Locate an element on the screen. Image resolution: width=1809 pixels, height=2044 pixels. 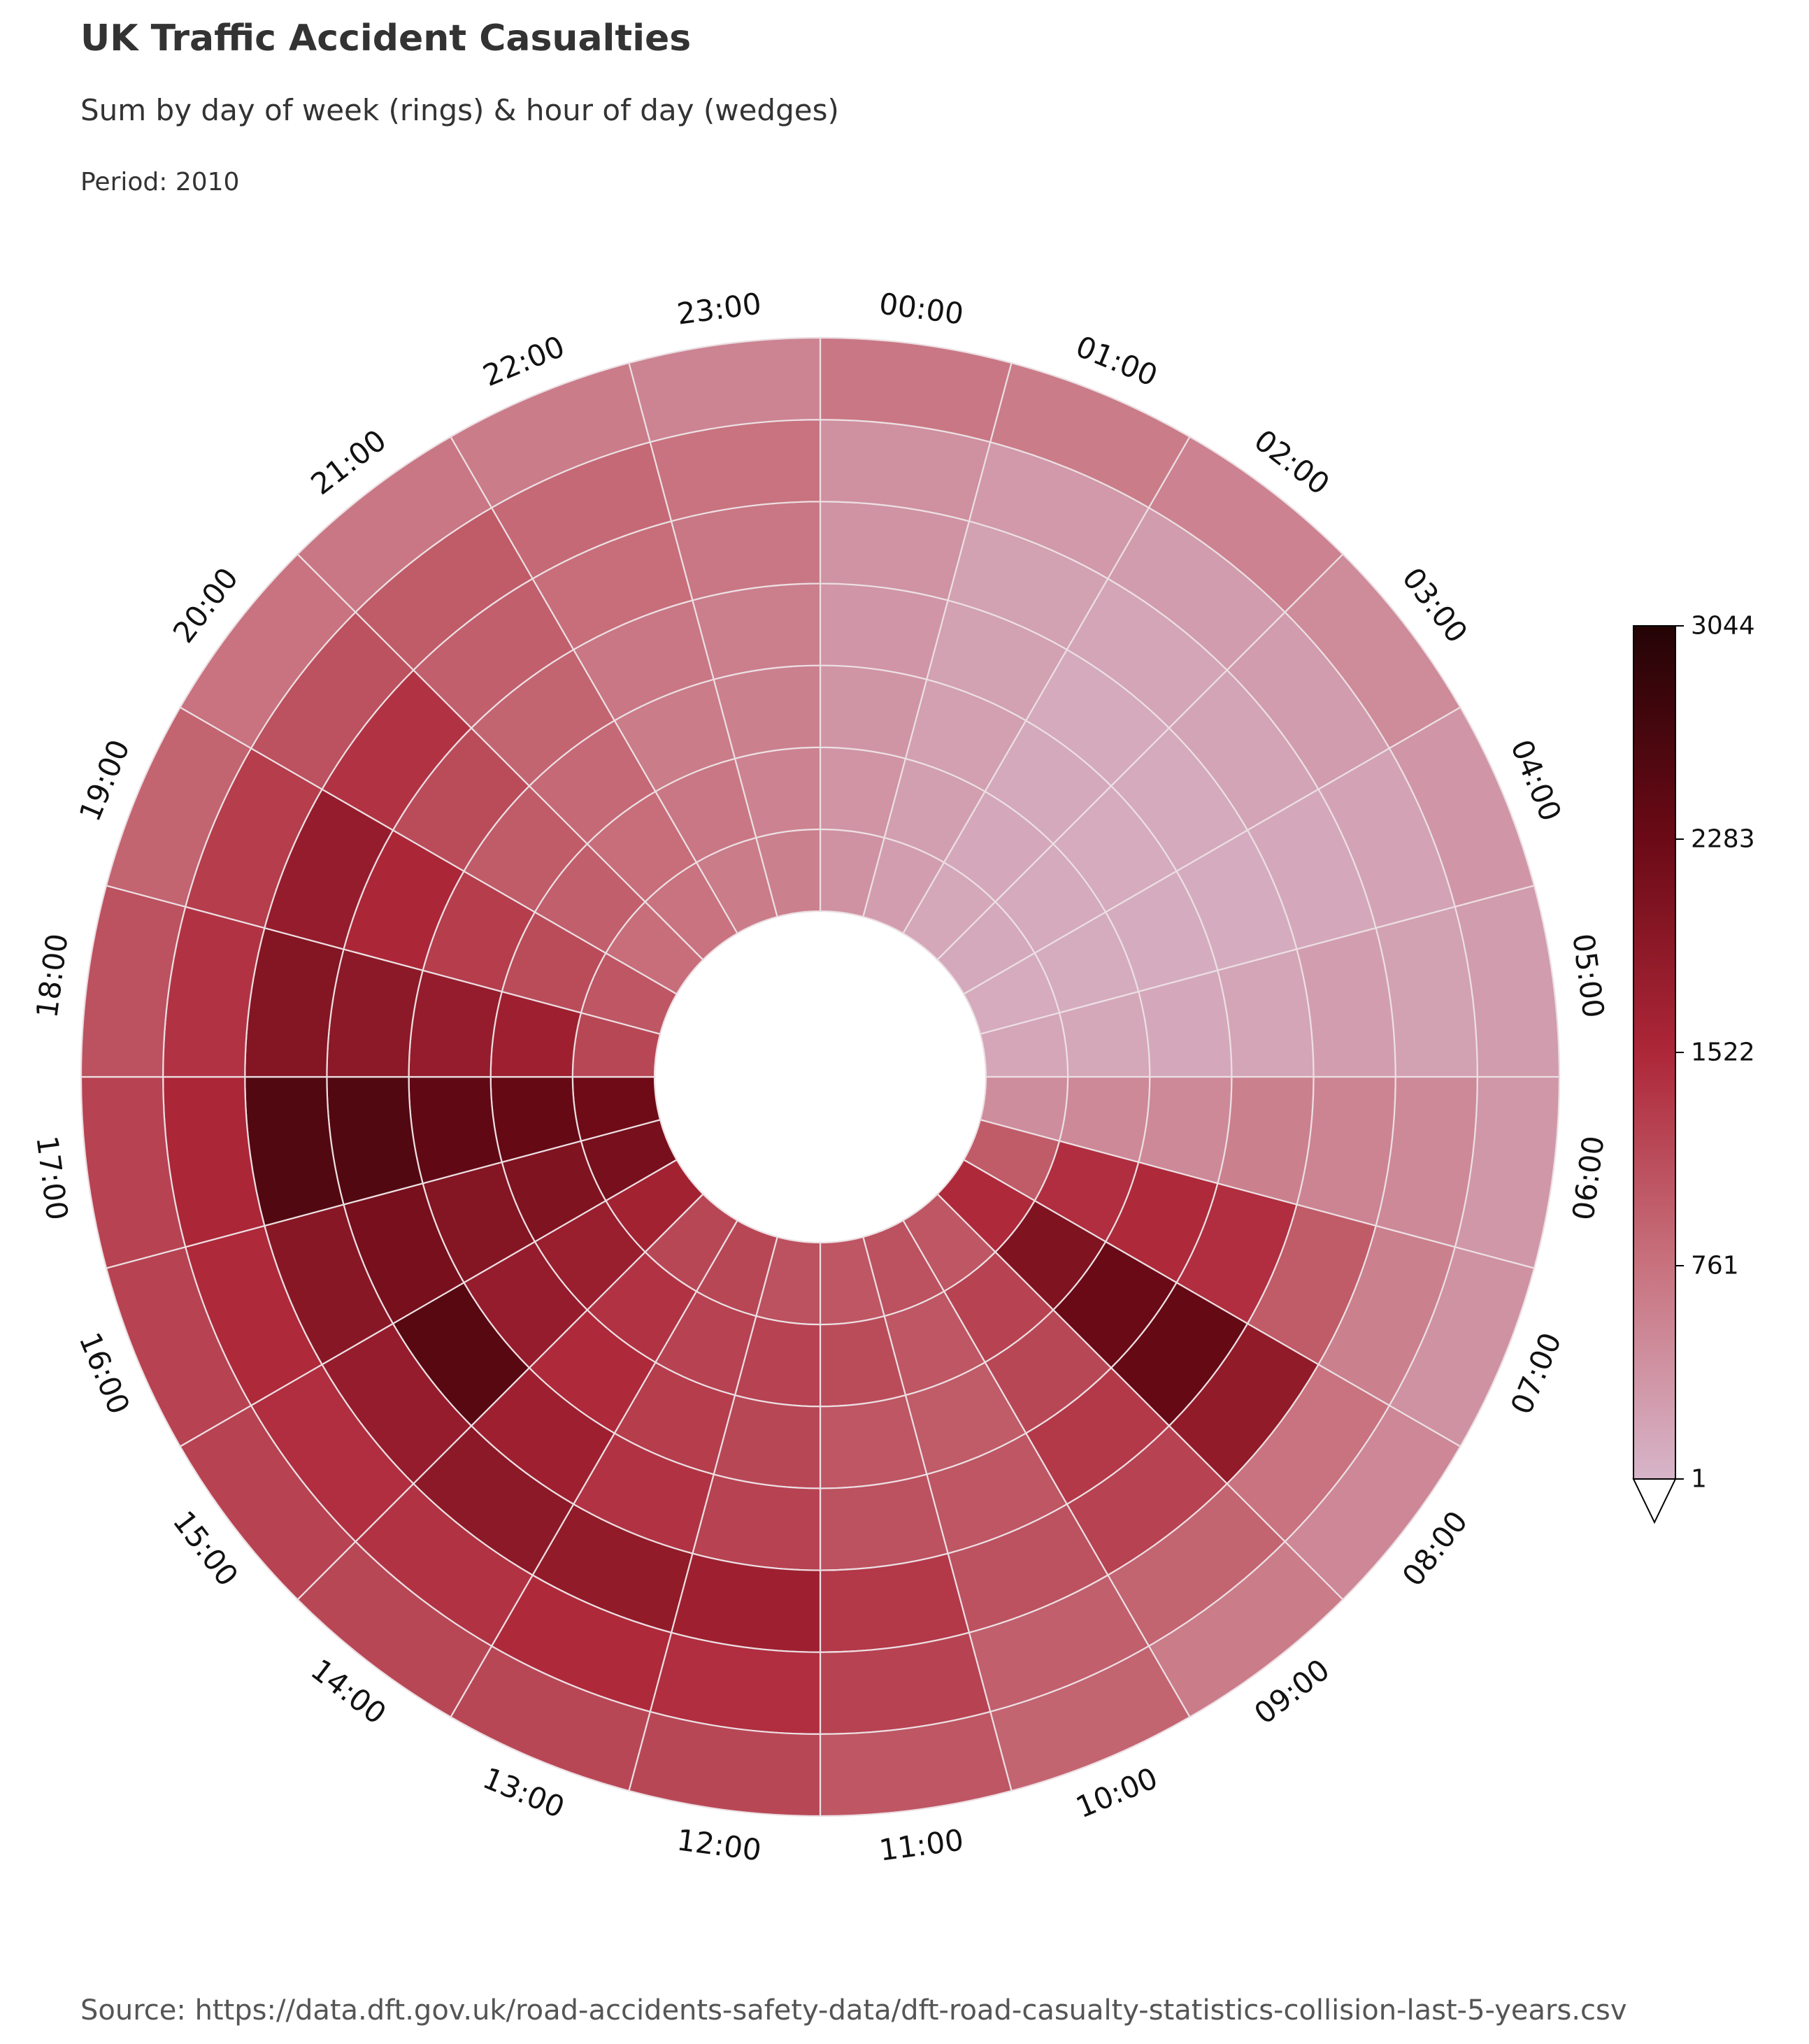
hour-label-0400: 04:00 is located at coordinates (1536, 781).